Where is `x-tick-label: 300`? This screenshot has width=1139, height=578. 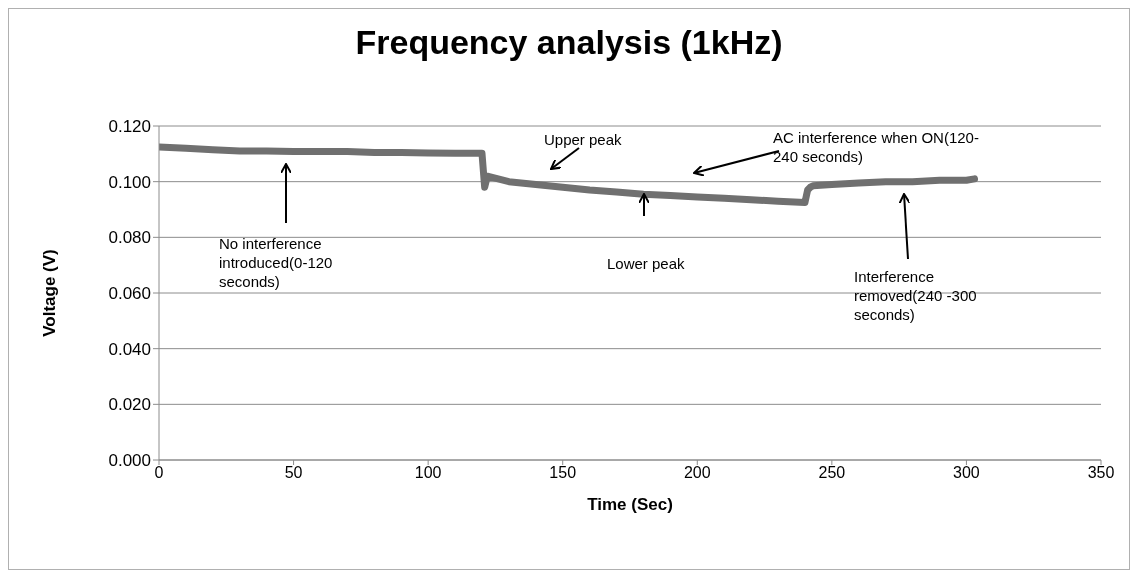
x-tick-label: 300 is located at coordinates (966, 473).